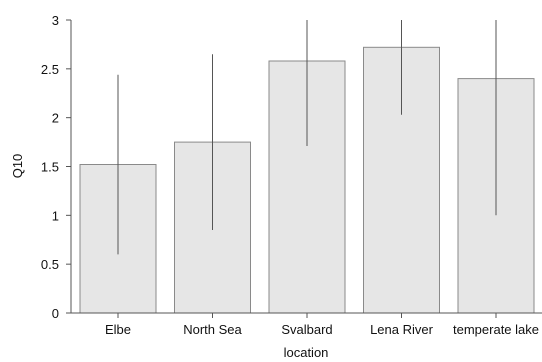 The image size is (542, 362). I want to click on x-tick-label-2: Svalbard, so click(306, 329).